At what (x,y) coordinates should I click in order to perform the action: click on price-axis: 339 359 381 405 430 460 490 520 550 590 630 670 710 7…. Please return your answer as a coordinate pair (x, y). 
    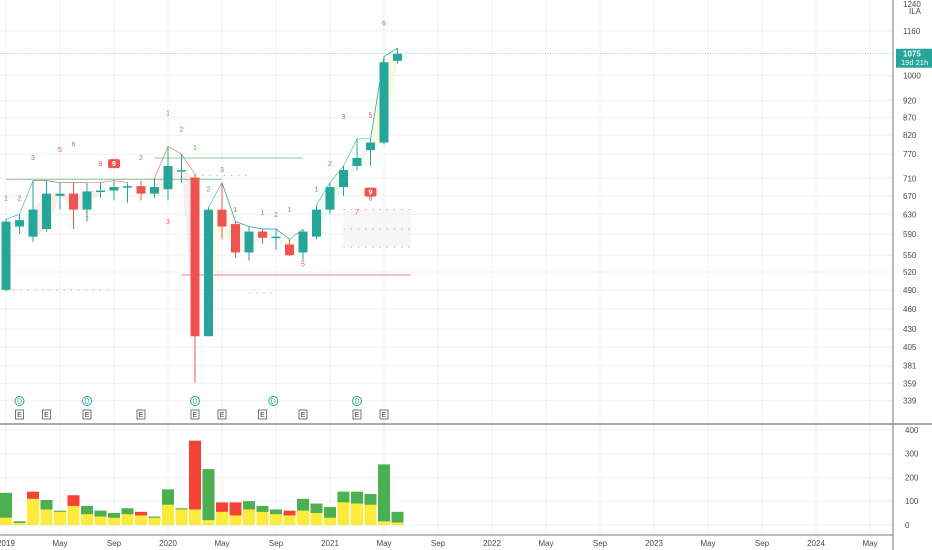
    Looking at the image, I should click on (912, 216).